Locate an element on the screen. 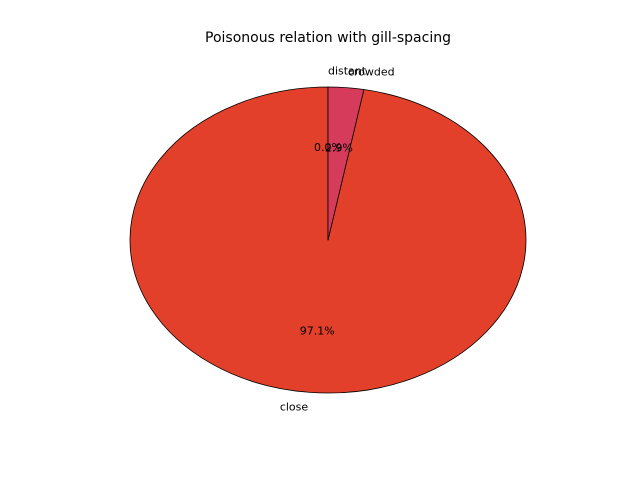  pct-label-close: 97.1% is located at coordinates (317, 330).